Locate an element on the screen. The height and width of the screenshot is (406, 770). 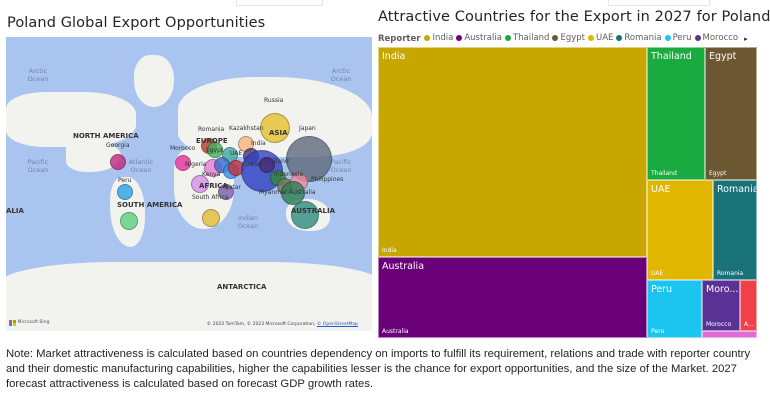
map-bubble-georgia is located at coordinates (118, 162).